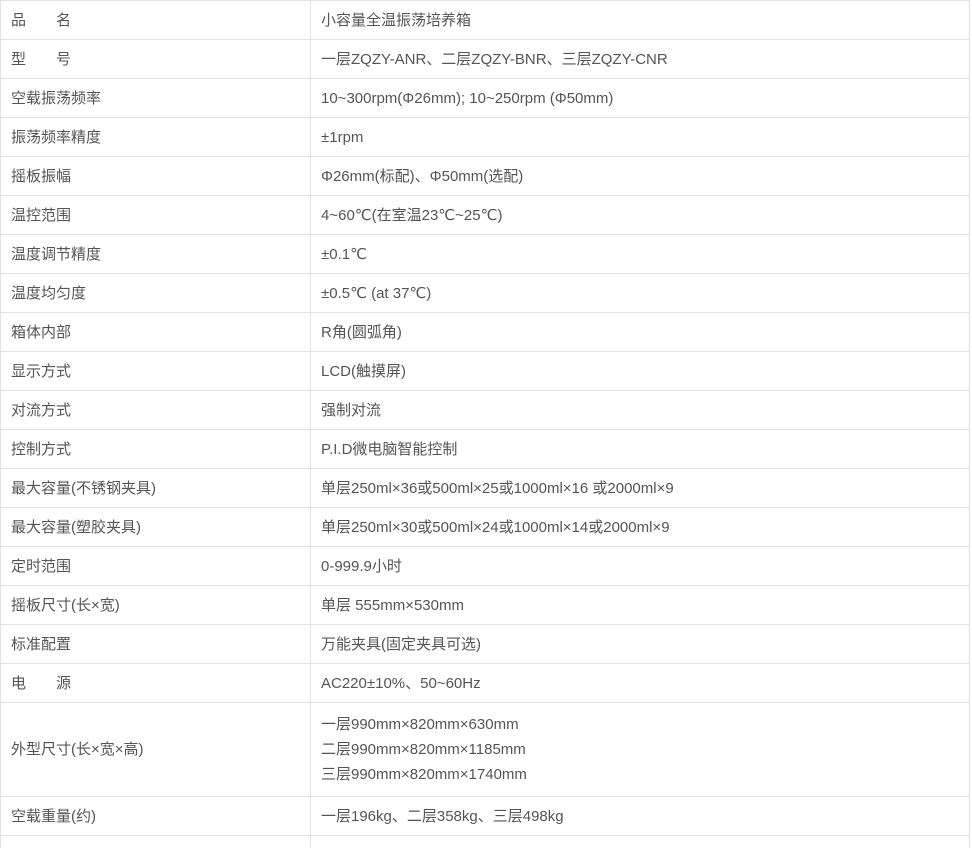 The height and width of the screenshot is (848, 972). I want to click on spec-row-temperature-control-range: 温控范围 4~60℃(在室温23℃~25℃), so click(485, 215).